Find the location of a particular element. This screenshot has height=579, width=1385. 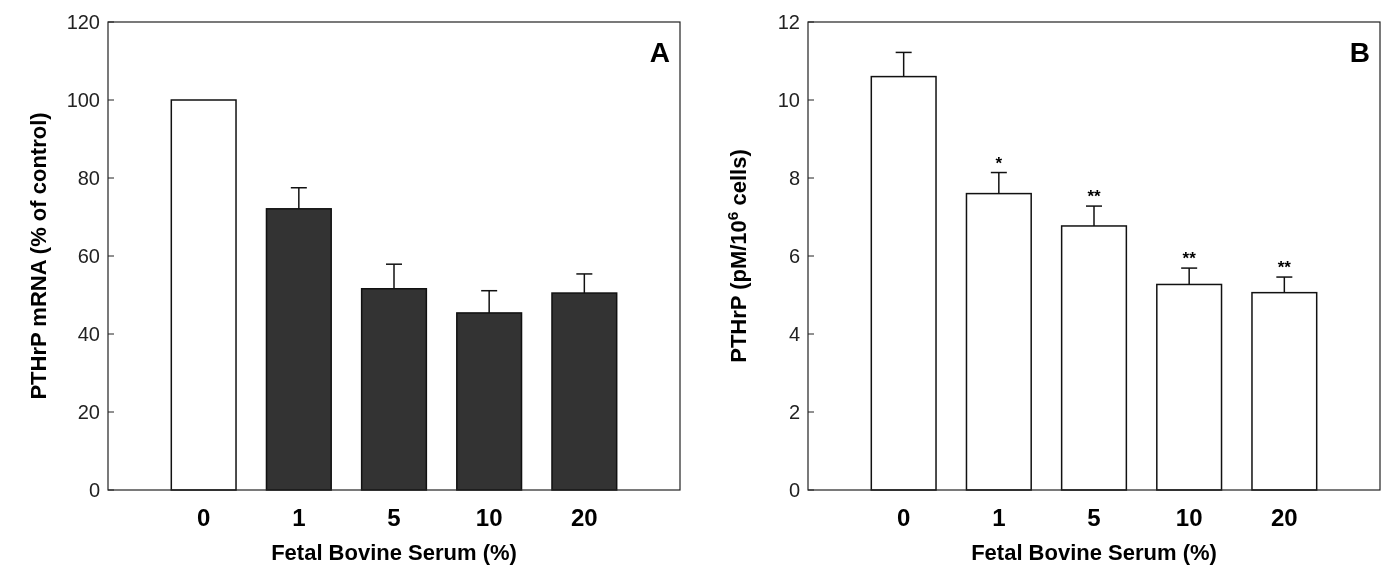

y-tick-label: 8 is located at coordinates (794, 178).